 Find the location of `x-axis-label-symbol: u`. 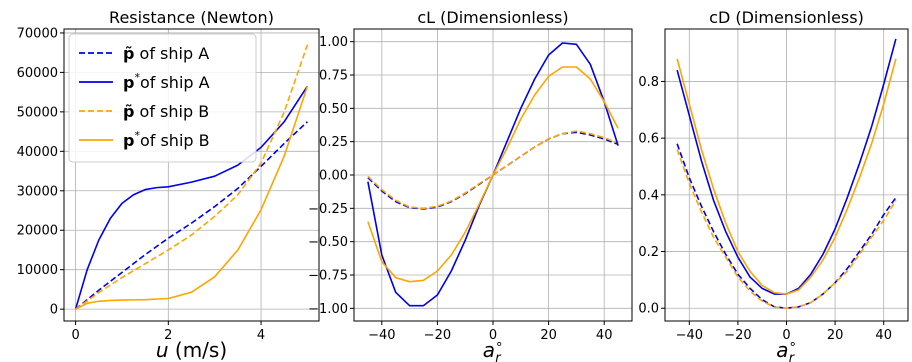

x-axis-label-symbol: u is located at coordinates (162, 350).